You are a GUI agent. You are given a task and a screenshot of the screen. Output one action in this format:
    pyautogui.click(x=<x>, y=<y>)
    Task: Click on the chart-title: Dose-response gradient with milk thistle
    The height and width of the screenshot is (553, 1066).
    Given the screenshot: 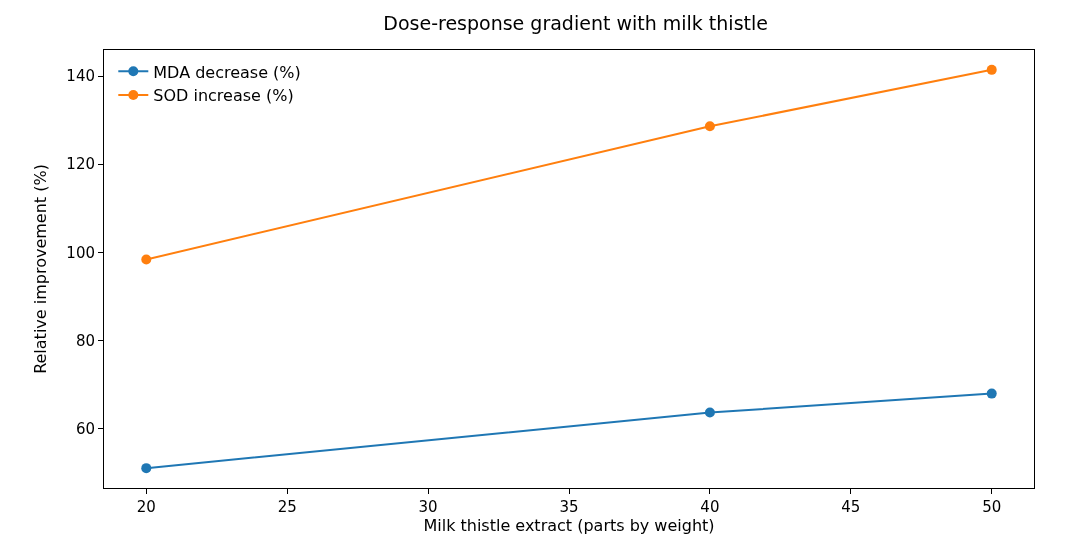 What is the action you would take?
    pyautogui.click(x=575, y=22)
    